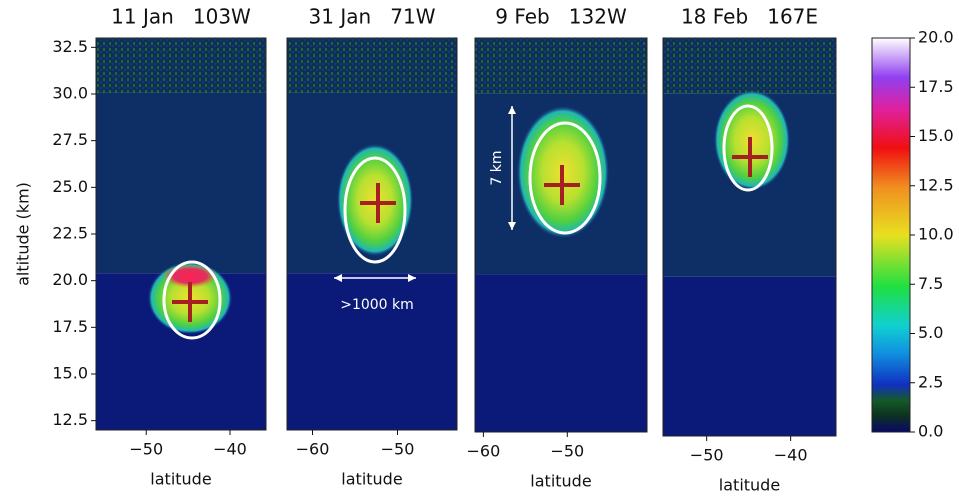 The image size is (959, 498). I want to click on y-tick-label: 15.0, so click(70, 373).